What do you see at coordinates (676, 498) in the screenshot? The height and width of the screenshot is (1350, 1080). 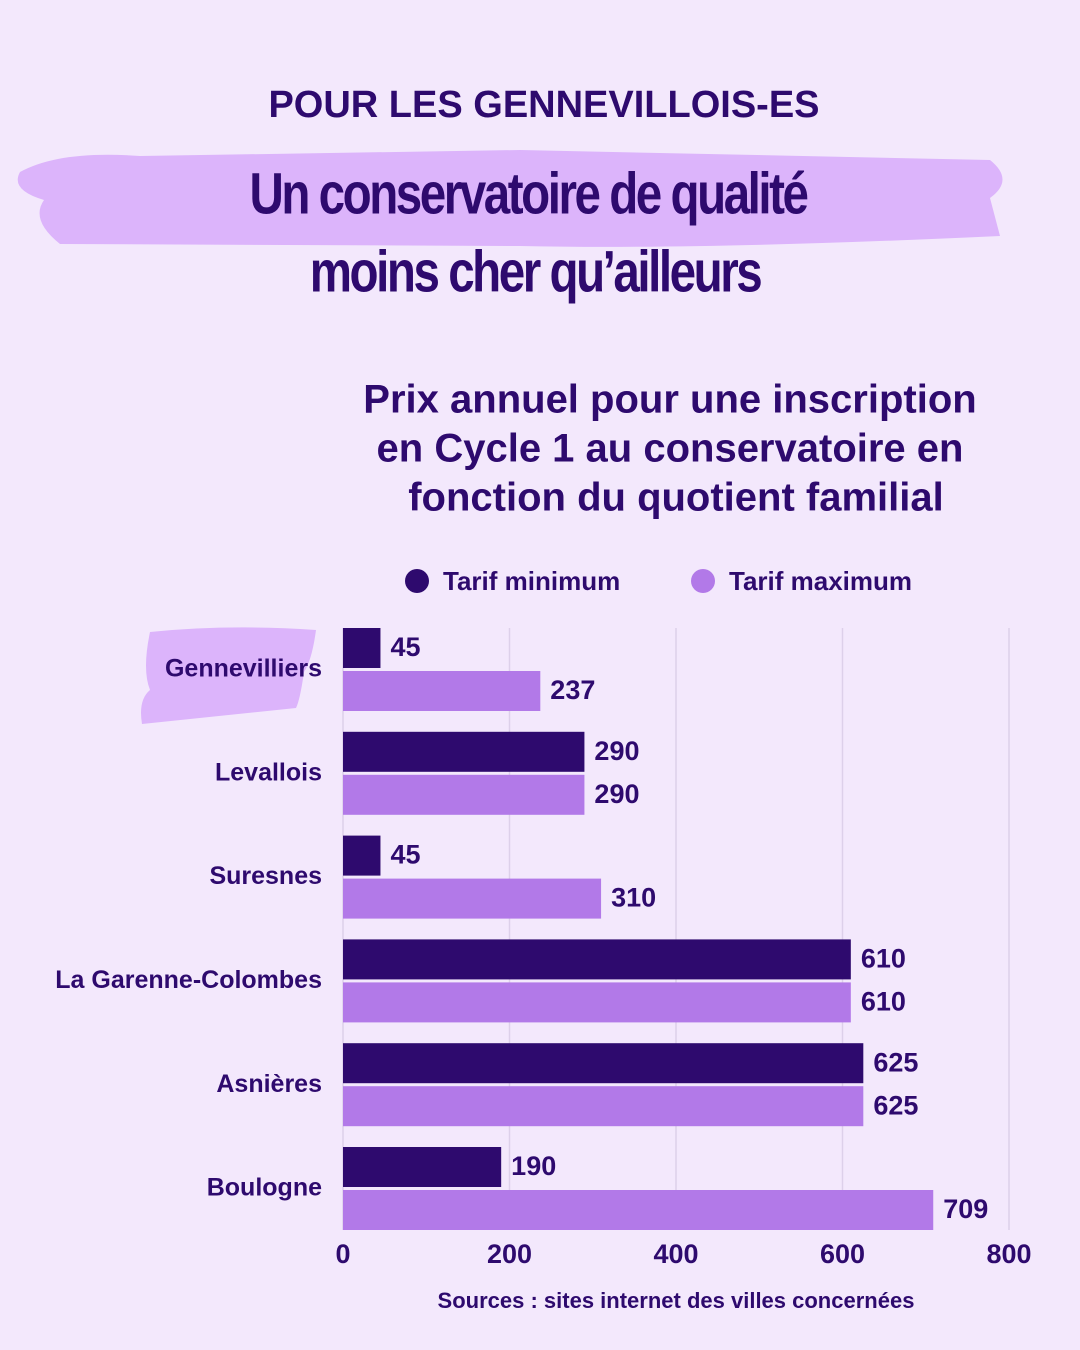 I see `chart-title: fonction du quotient familial` at bounding box center [676, 498].